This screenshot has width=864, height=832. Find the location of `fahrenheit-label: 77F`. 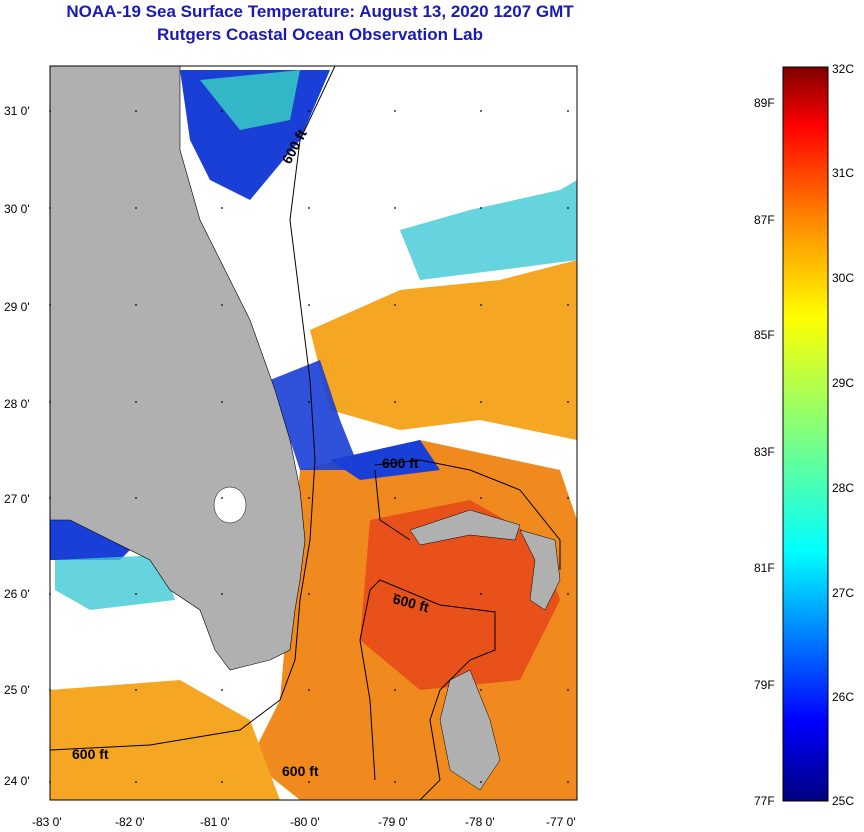

fahrenheit-label: 77F is located at coordinates (764, 801).